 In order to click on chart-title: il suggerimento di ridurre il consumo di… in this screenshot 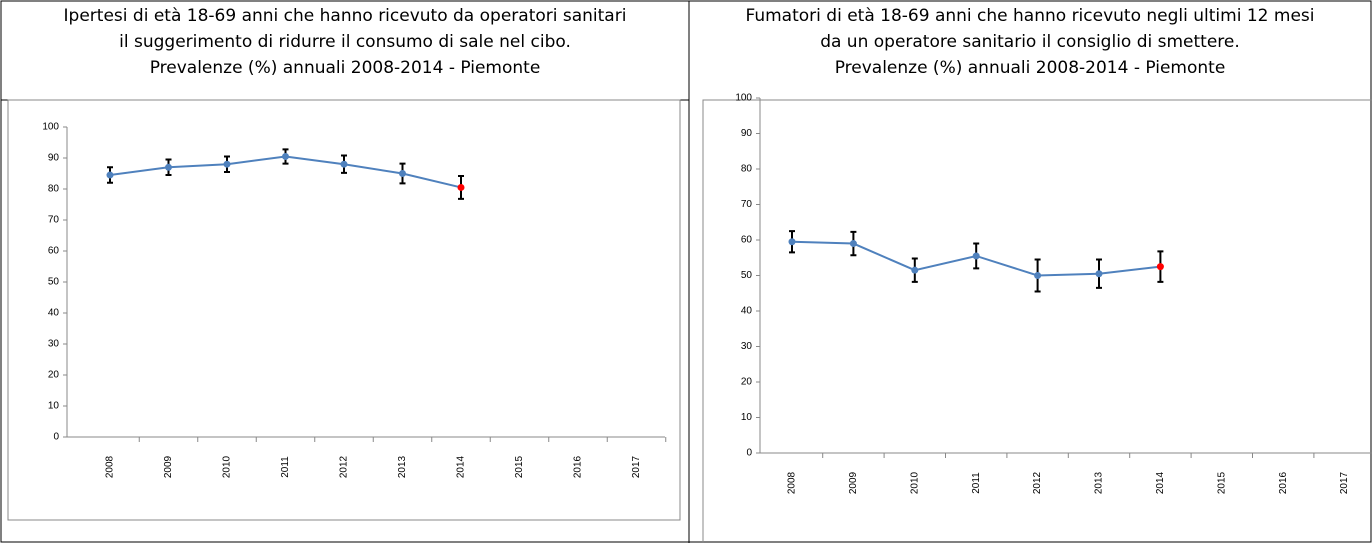, I will do `click(345, 42)`.